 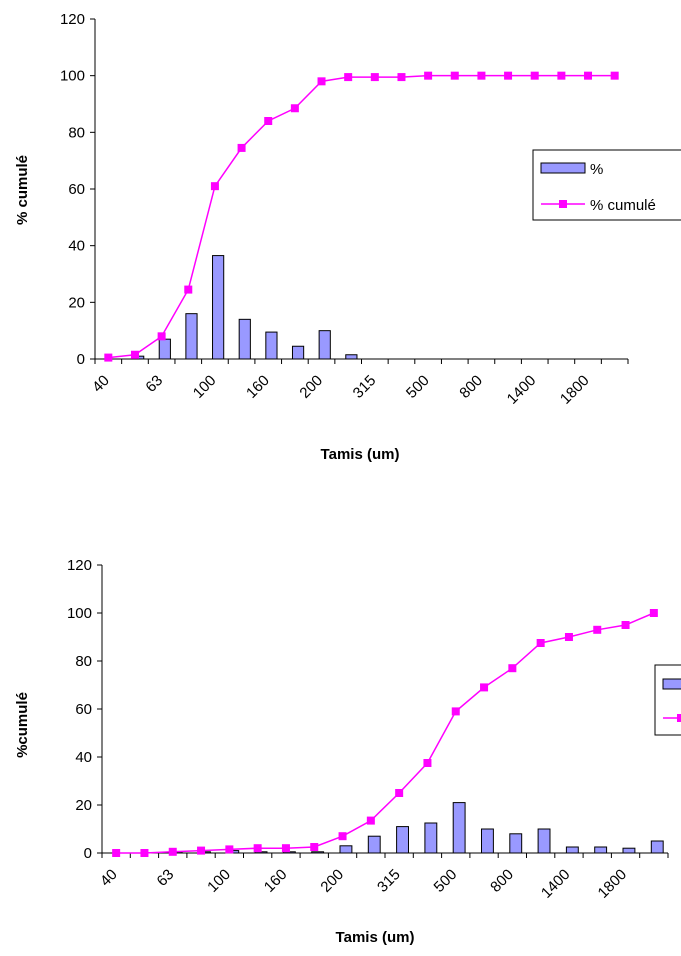 I want to click on y-axis-title: %cumulé, so click(x=22, y=725).